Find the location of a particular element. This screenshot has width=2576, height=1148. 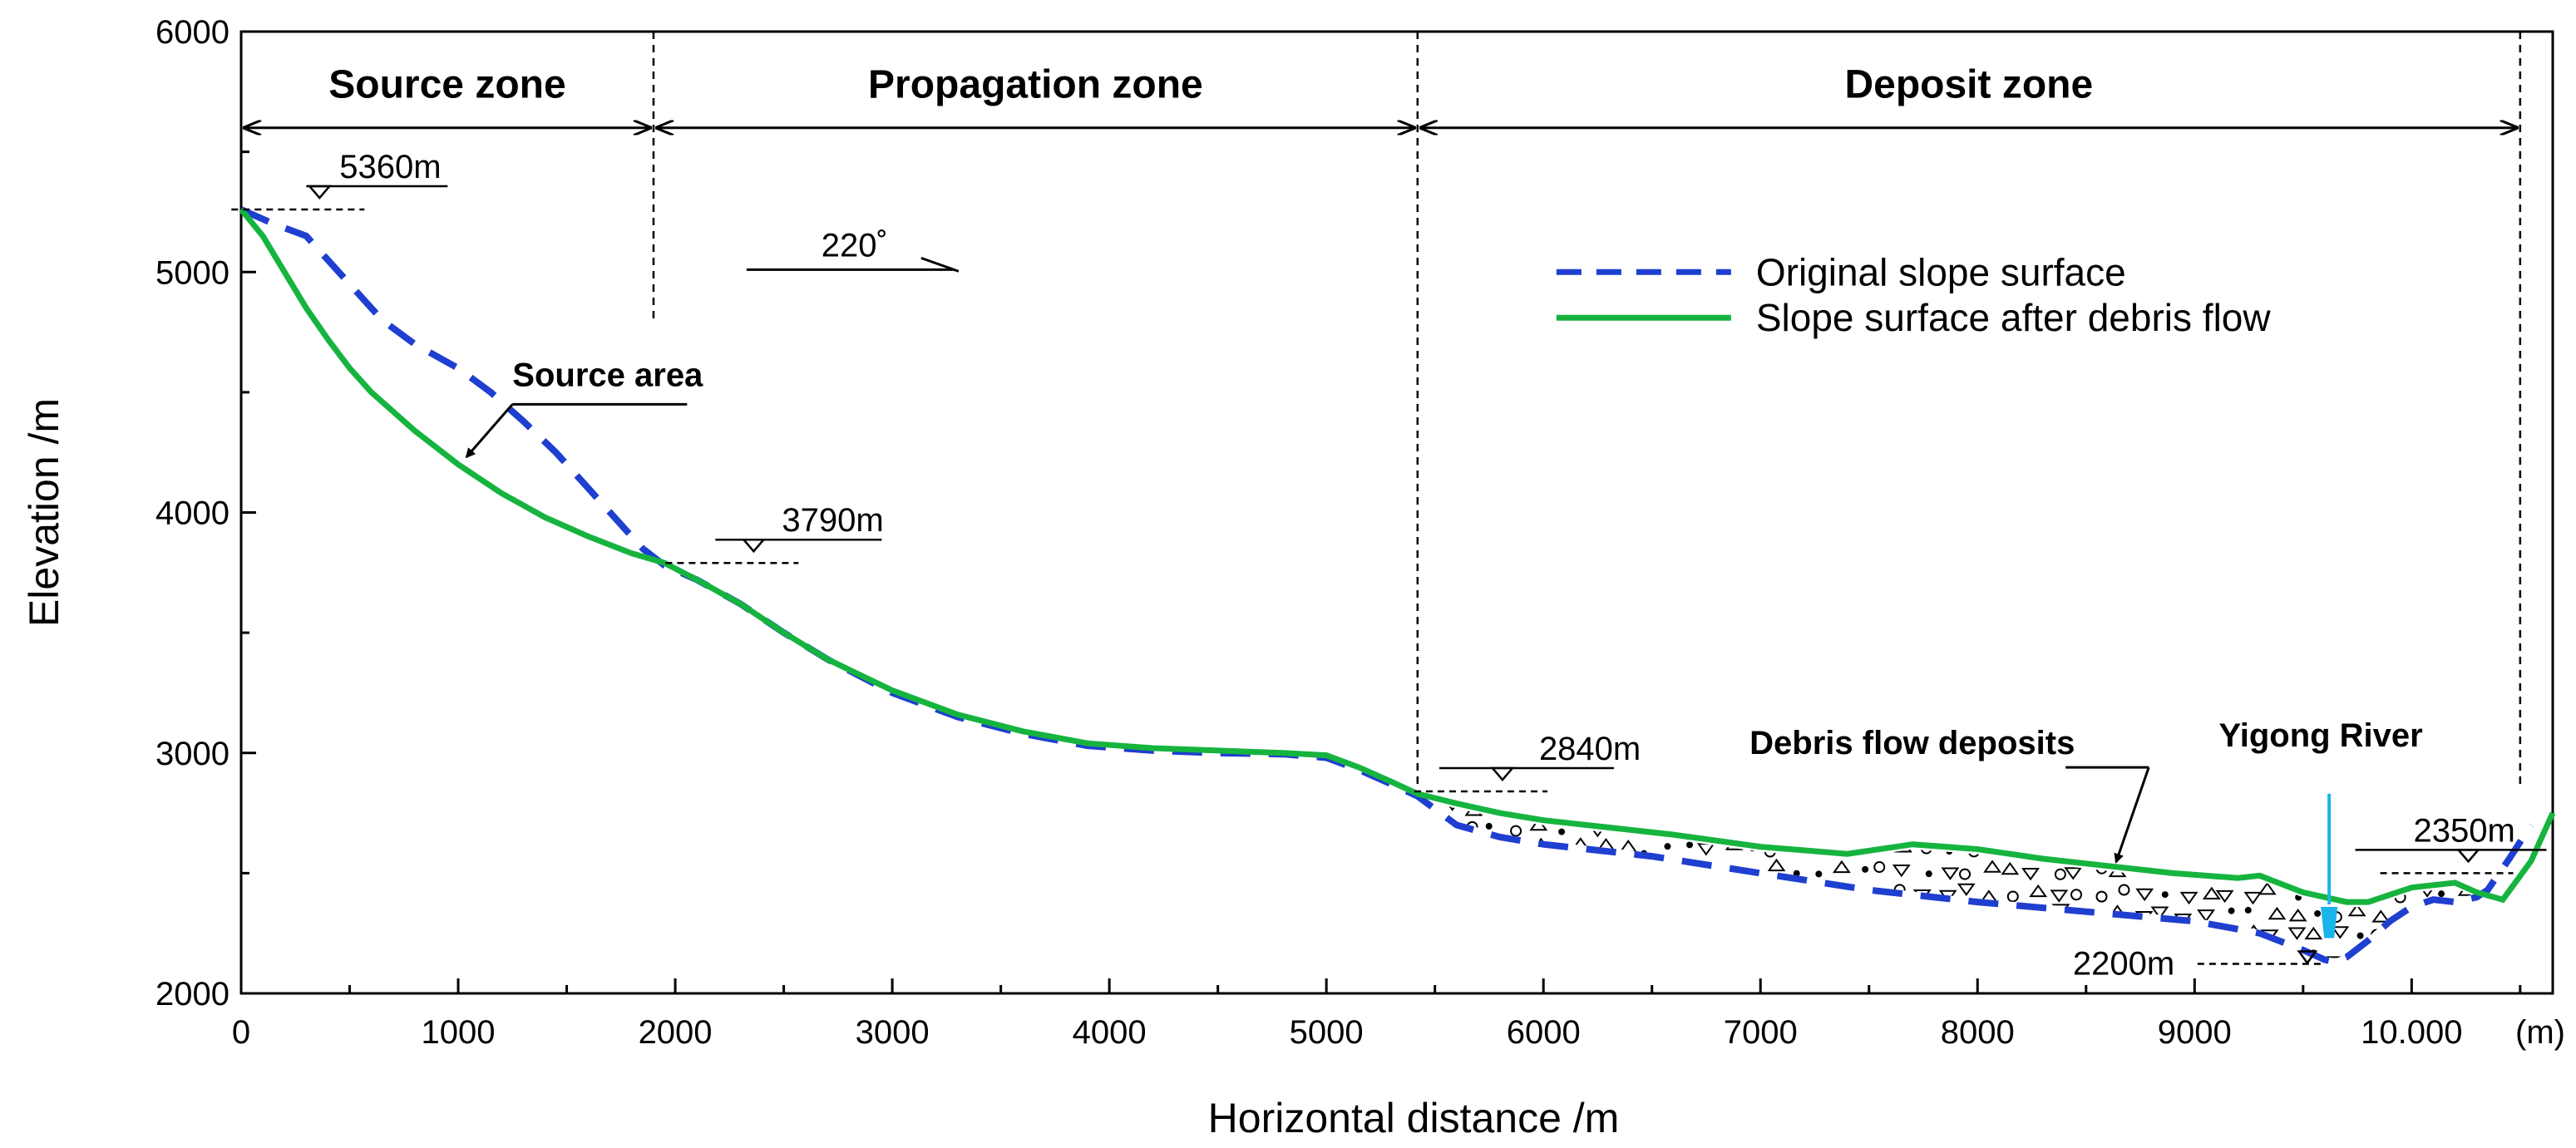

x-tick-label: 10.000 is located at coordinates (2411, 1032).